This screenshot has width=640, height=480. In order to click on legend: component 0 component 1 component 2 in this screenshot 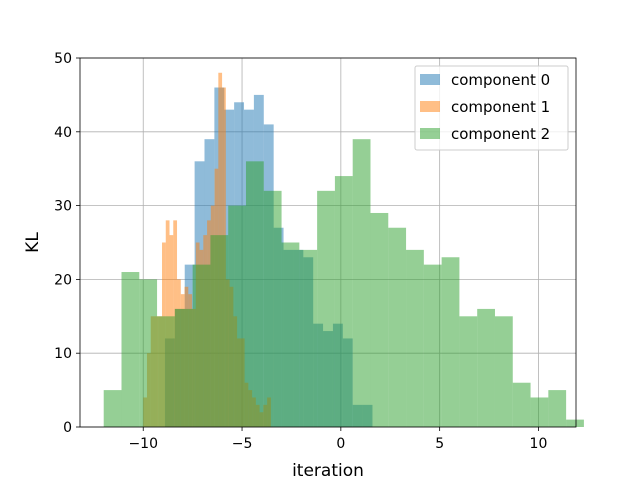, I will do `click(491, 108)`.